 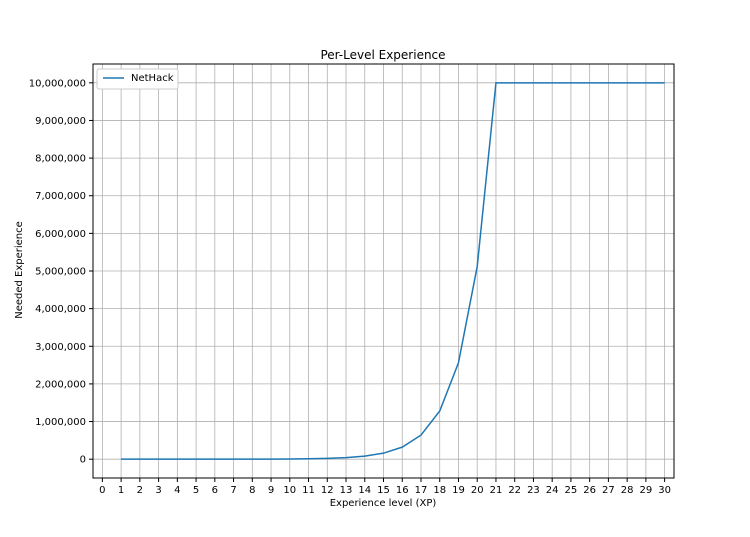 I want to click on x-axis-label: Experience level (XP), so click(x=383, y=503).